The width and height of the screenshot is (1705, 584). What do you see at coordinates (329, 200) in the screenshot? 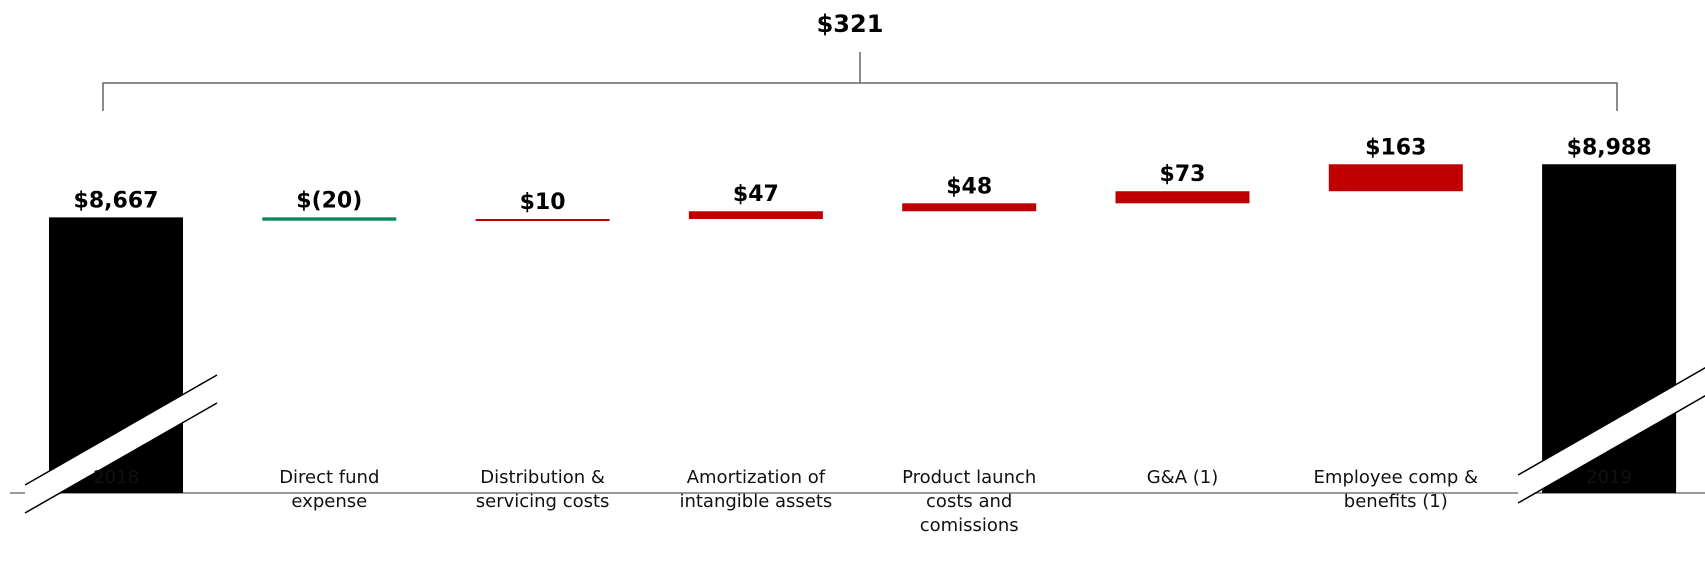
I see `value-label: $(20)` at bounding box center [329, 200].